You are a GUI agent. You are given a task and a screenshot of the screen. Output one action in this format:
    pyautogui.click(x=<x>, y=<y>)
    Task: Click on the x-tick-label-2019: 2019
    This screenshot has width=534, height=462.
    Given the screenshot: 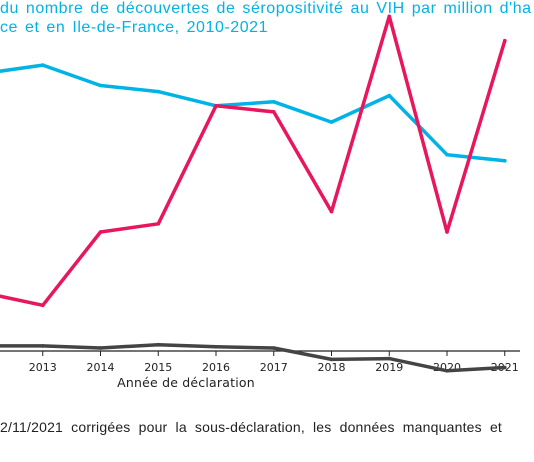 What is the action you would take?
    pyautogui.click(x=389, y=367)
    